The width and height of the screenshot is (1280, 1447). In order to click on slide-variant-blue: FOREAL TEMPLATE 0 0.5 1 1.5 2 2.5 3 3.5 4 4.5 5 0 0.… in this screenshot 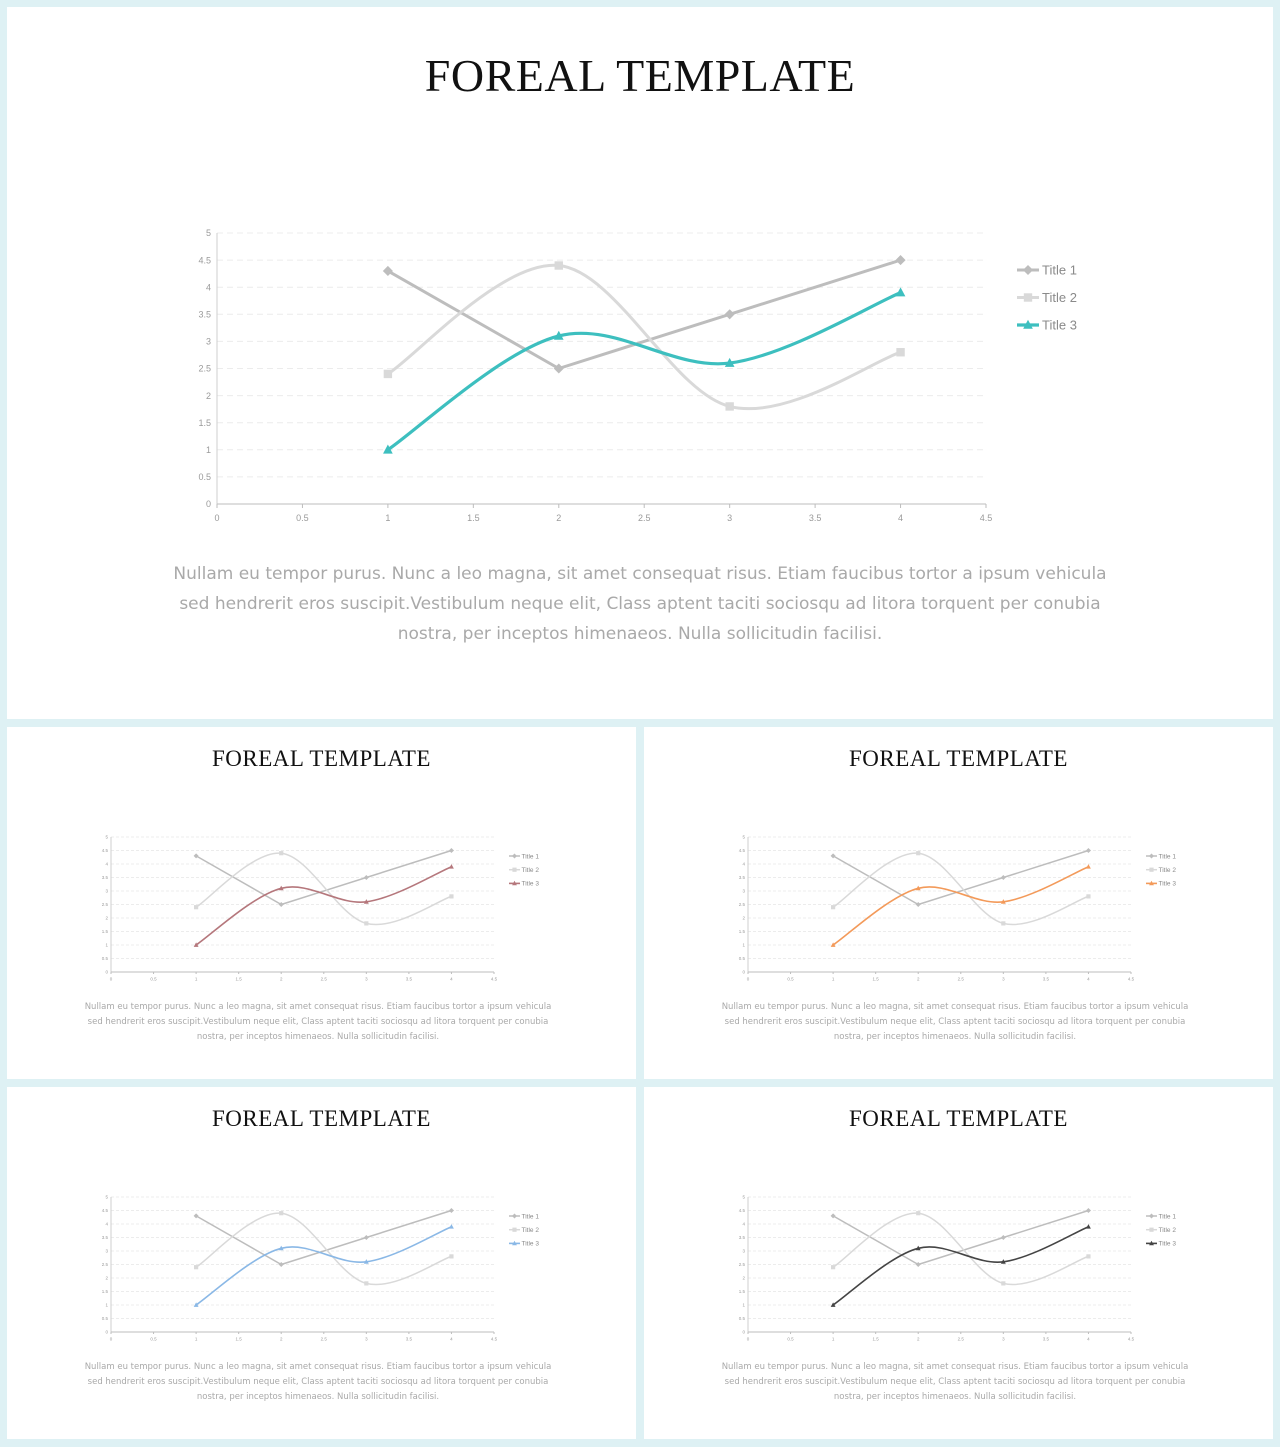, I will do `click(321, 1263)`.